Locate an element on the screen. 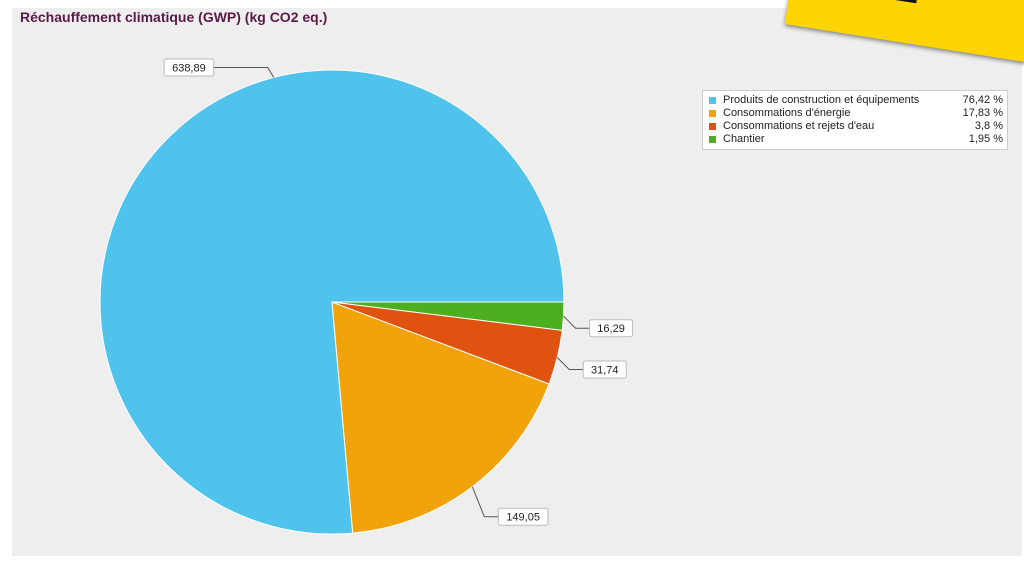  legend-label: Consommations d'énergie is located at coordinates (787, 113).